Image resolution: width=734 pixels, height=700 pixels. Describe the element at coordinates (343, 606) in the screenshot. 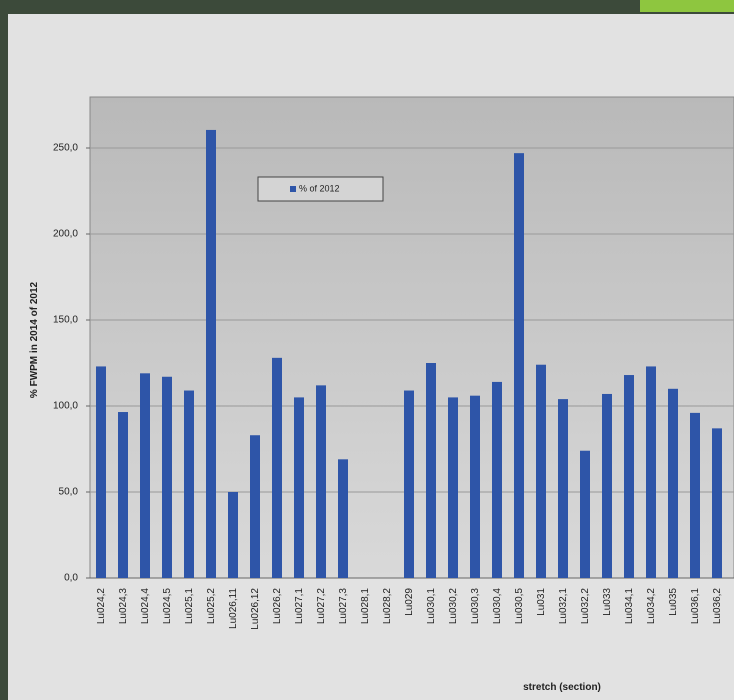

I see `x-tick-label: Lu027,3` at that location.